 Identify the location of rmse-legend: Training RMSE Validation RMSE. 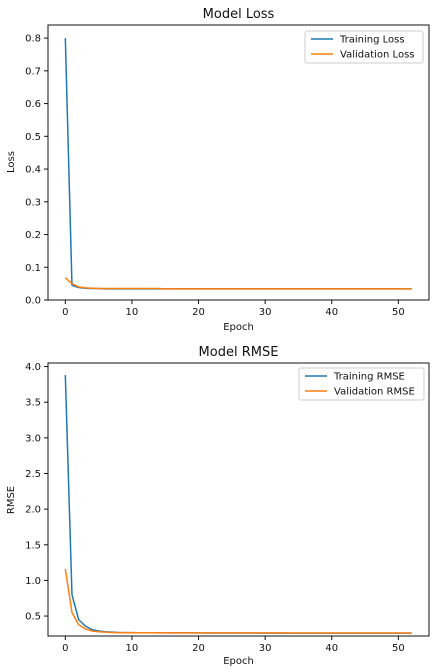
(361, 384).